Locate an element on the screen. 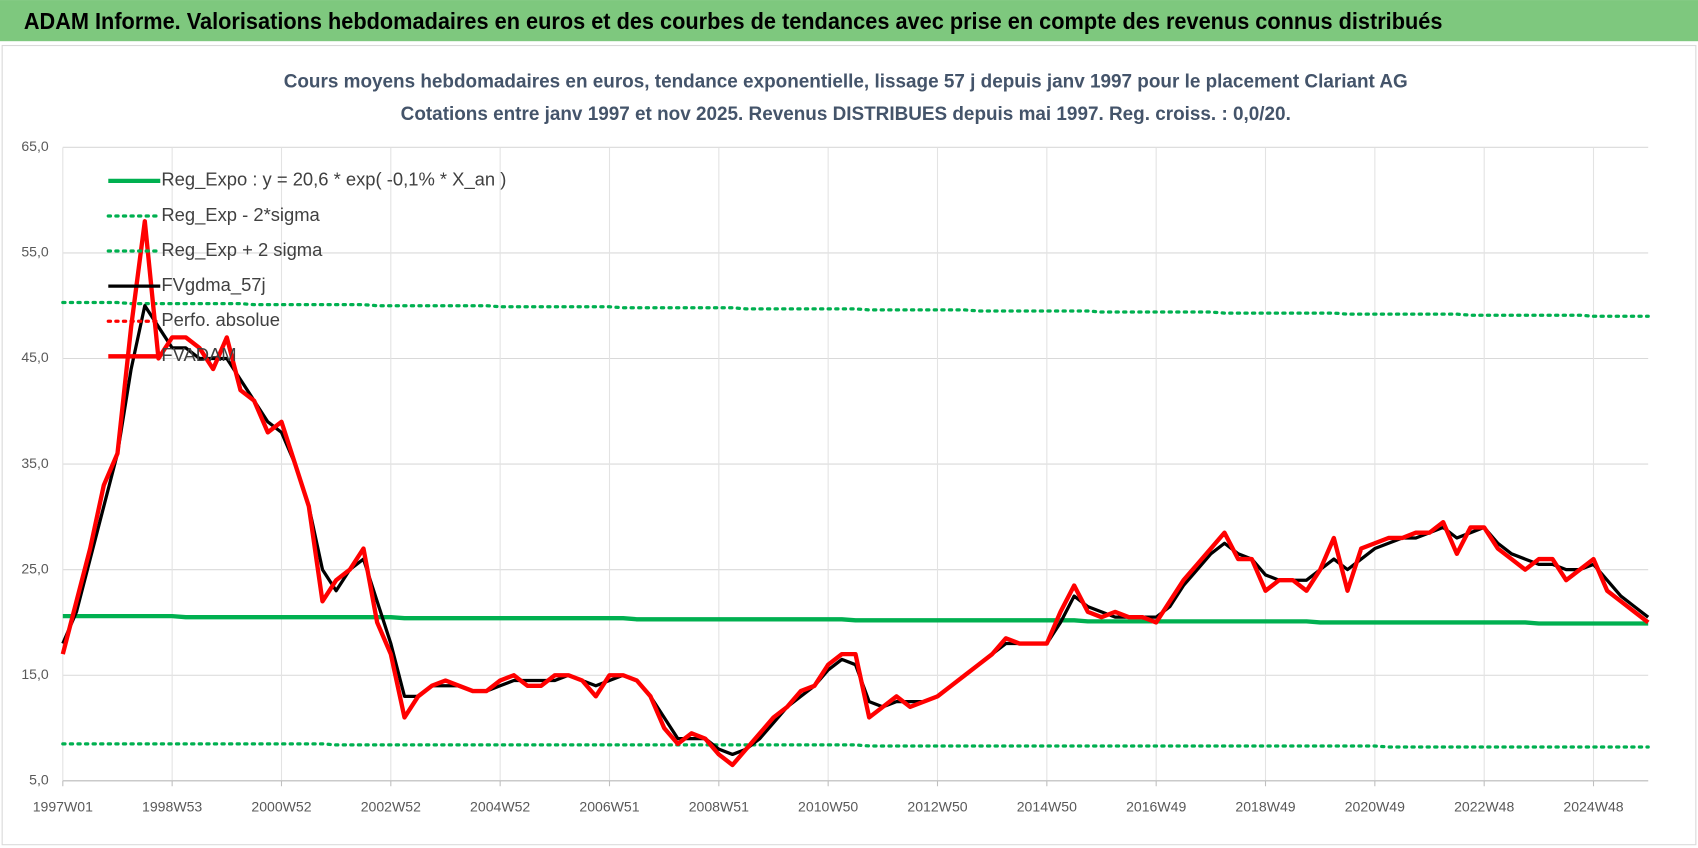 This screenshot has width=1698, height=848. legend-label: Reg_Exp + 2 sigma is located at coordinates (242, 250).